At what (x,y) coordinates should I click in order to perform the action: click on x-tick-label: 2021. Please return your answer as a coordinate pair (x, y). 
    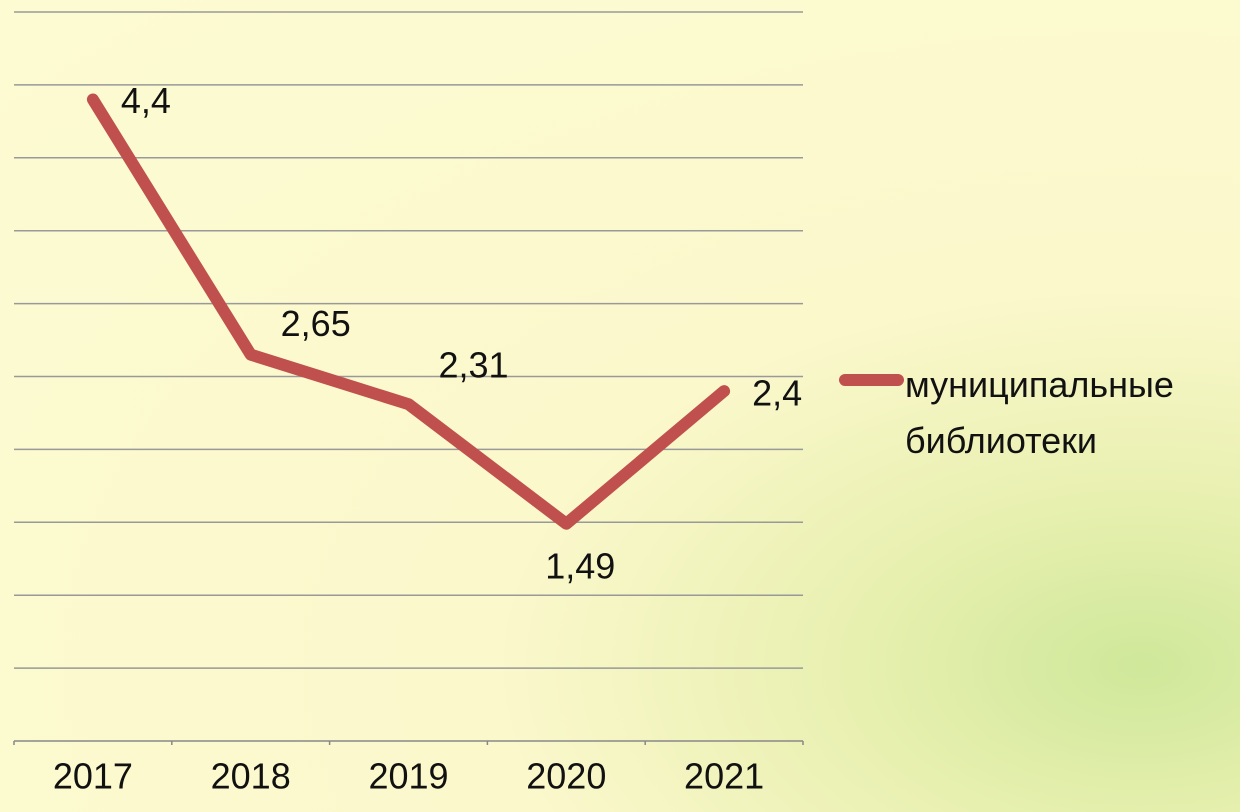
    Looking at the image, I should click on (724, 776).